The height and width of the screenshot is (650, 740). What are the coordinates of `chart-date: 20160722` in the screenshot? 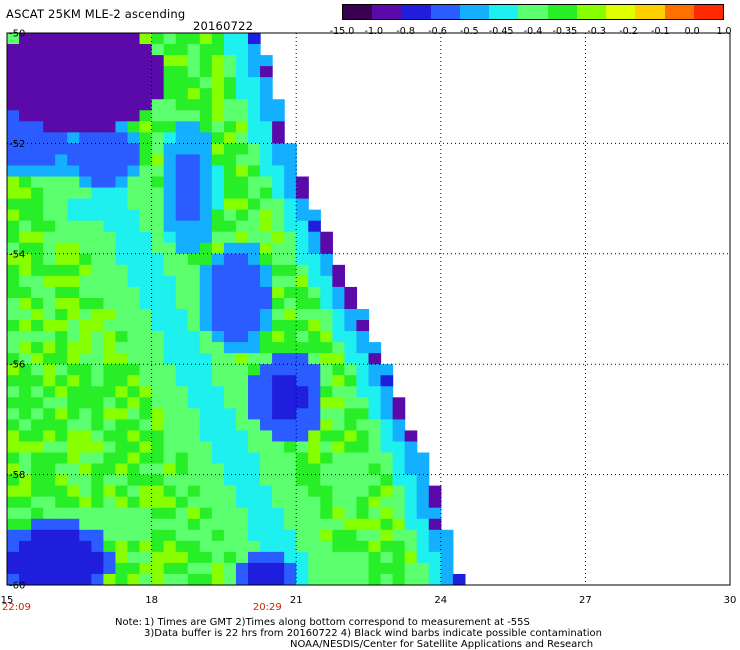 It's located at (223, 26).